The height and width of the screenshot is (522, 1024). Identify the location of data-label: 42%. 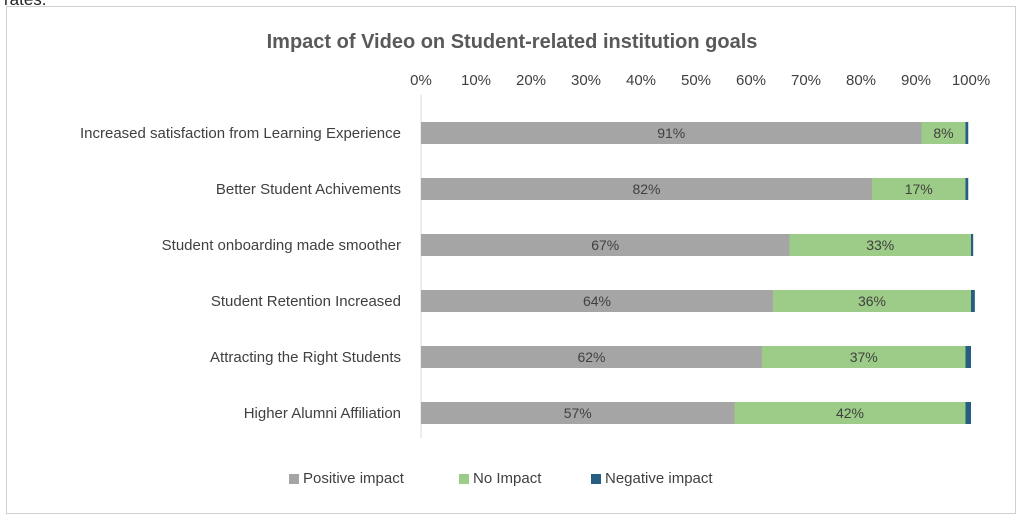
(850, 413).